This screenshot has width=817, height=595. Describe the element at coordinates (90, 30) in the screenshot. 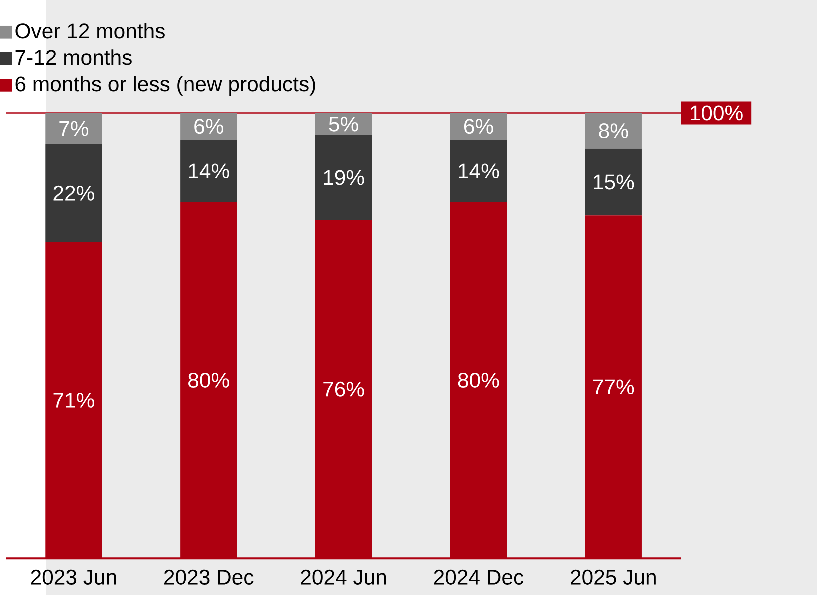

I see `legend-label: Over 12 months` at that location.